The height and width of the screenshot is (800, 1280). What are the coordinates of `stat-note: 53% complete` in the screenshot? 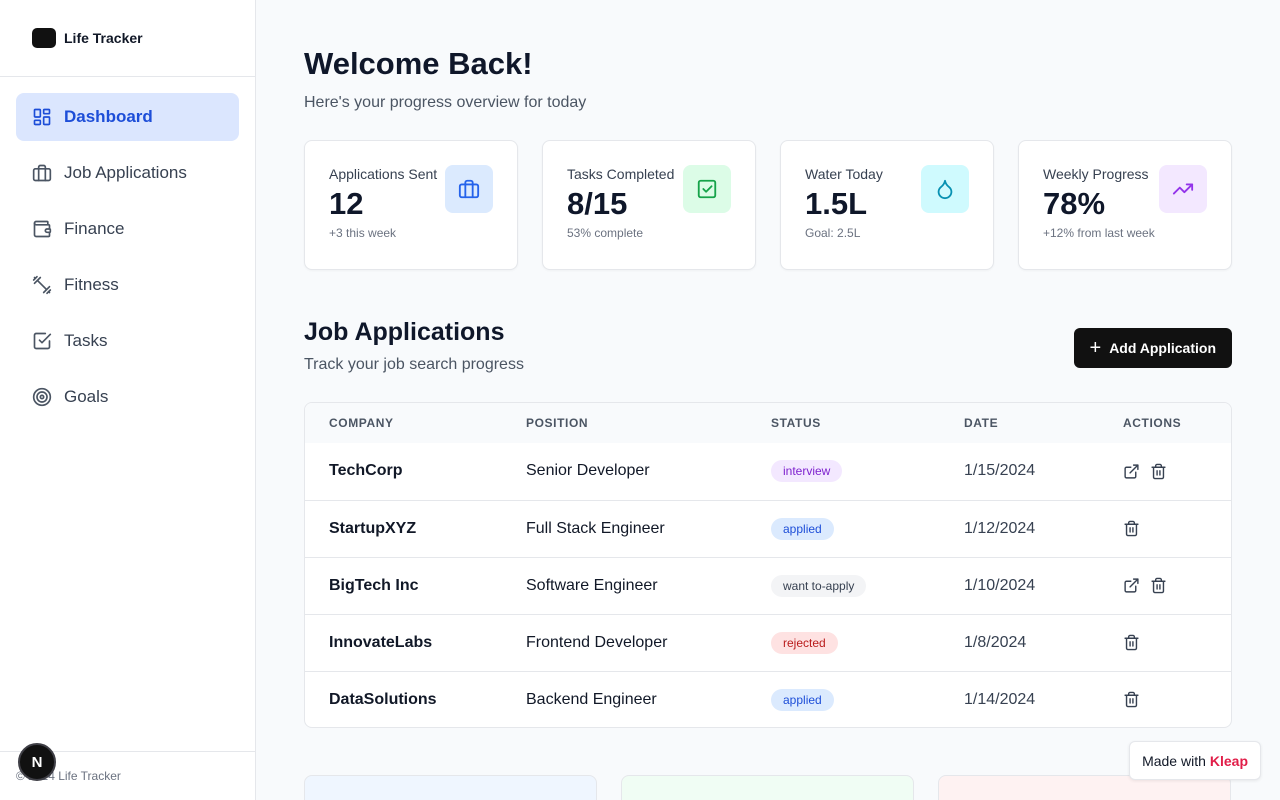 It's located at (605, 233).